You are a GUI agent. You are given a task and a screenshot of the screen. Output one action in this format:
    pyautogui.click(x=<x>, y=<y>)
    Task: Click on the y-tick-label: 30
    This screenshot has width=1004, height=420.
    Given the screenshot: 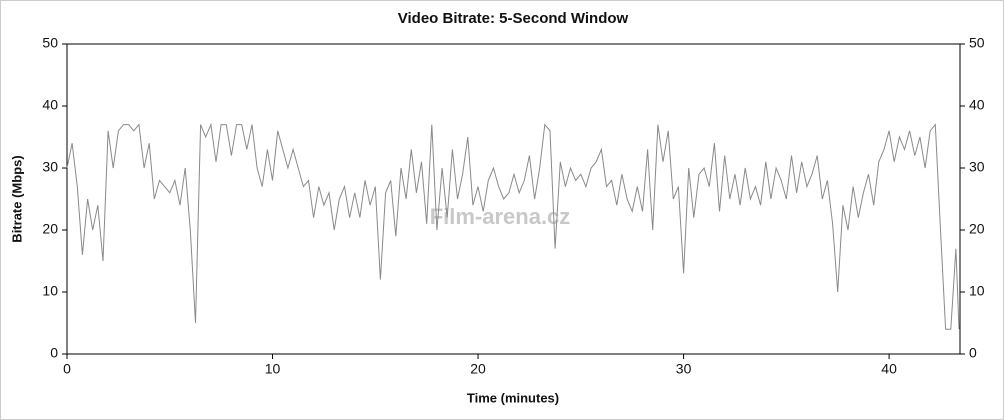 What is the action you would take?
    pyautogui.click(x=50, y=167)
    